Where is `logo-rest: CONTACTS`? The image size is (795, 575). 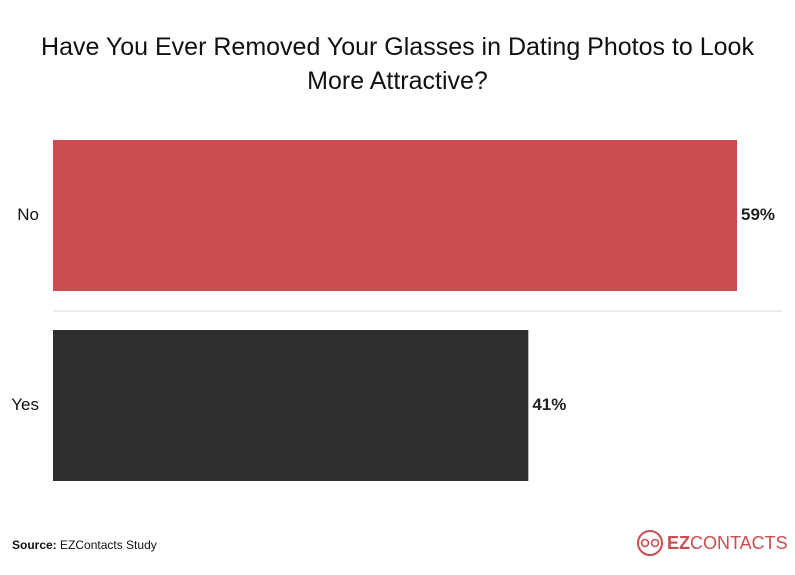
logo-rest: CONTACTS is located at coordinates (739, 543).